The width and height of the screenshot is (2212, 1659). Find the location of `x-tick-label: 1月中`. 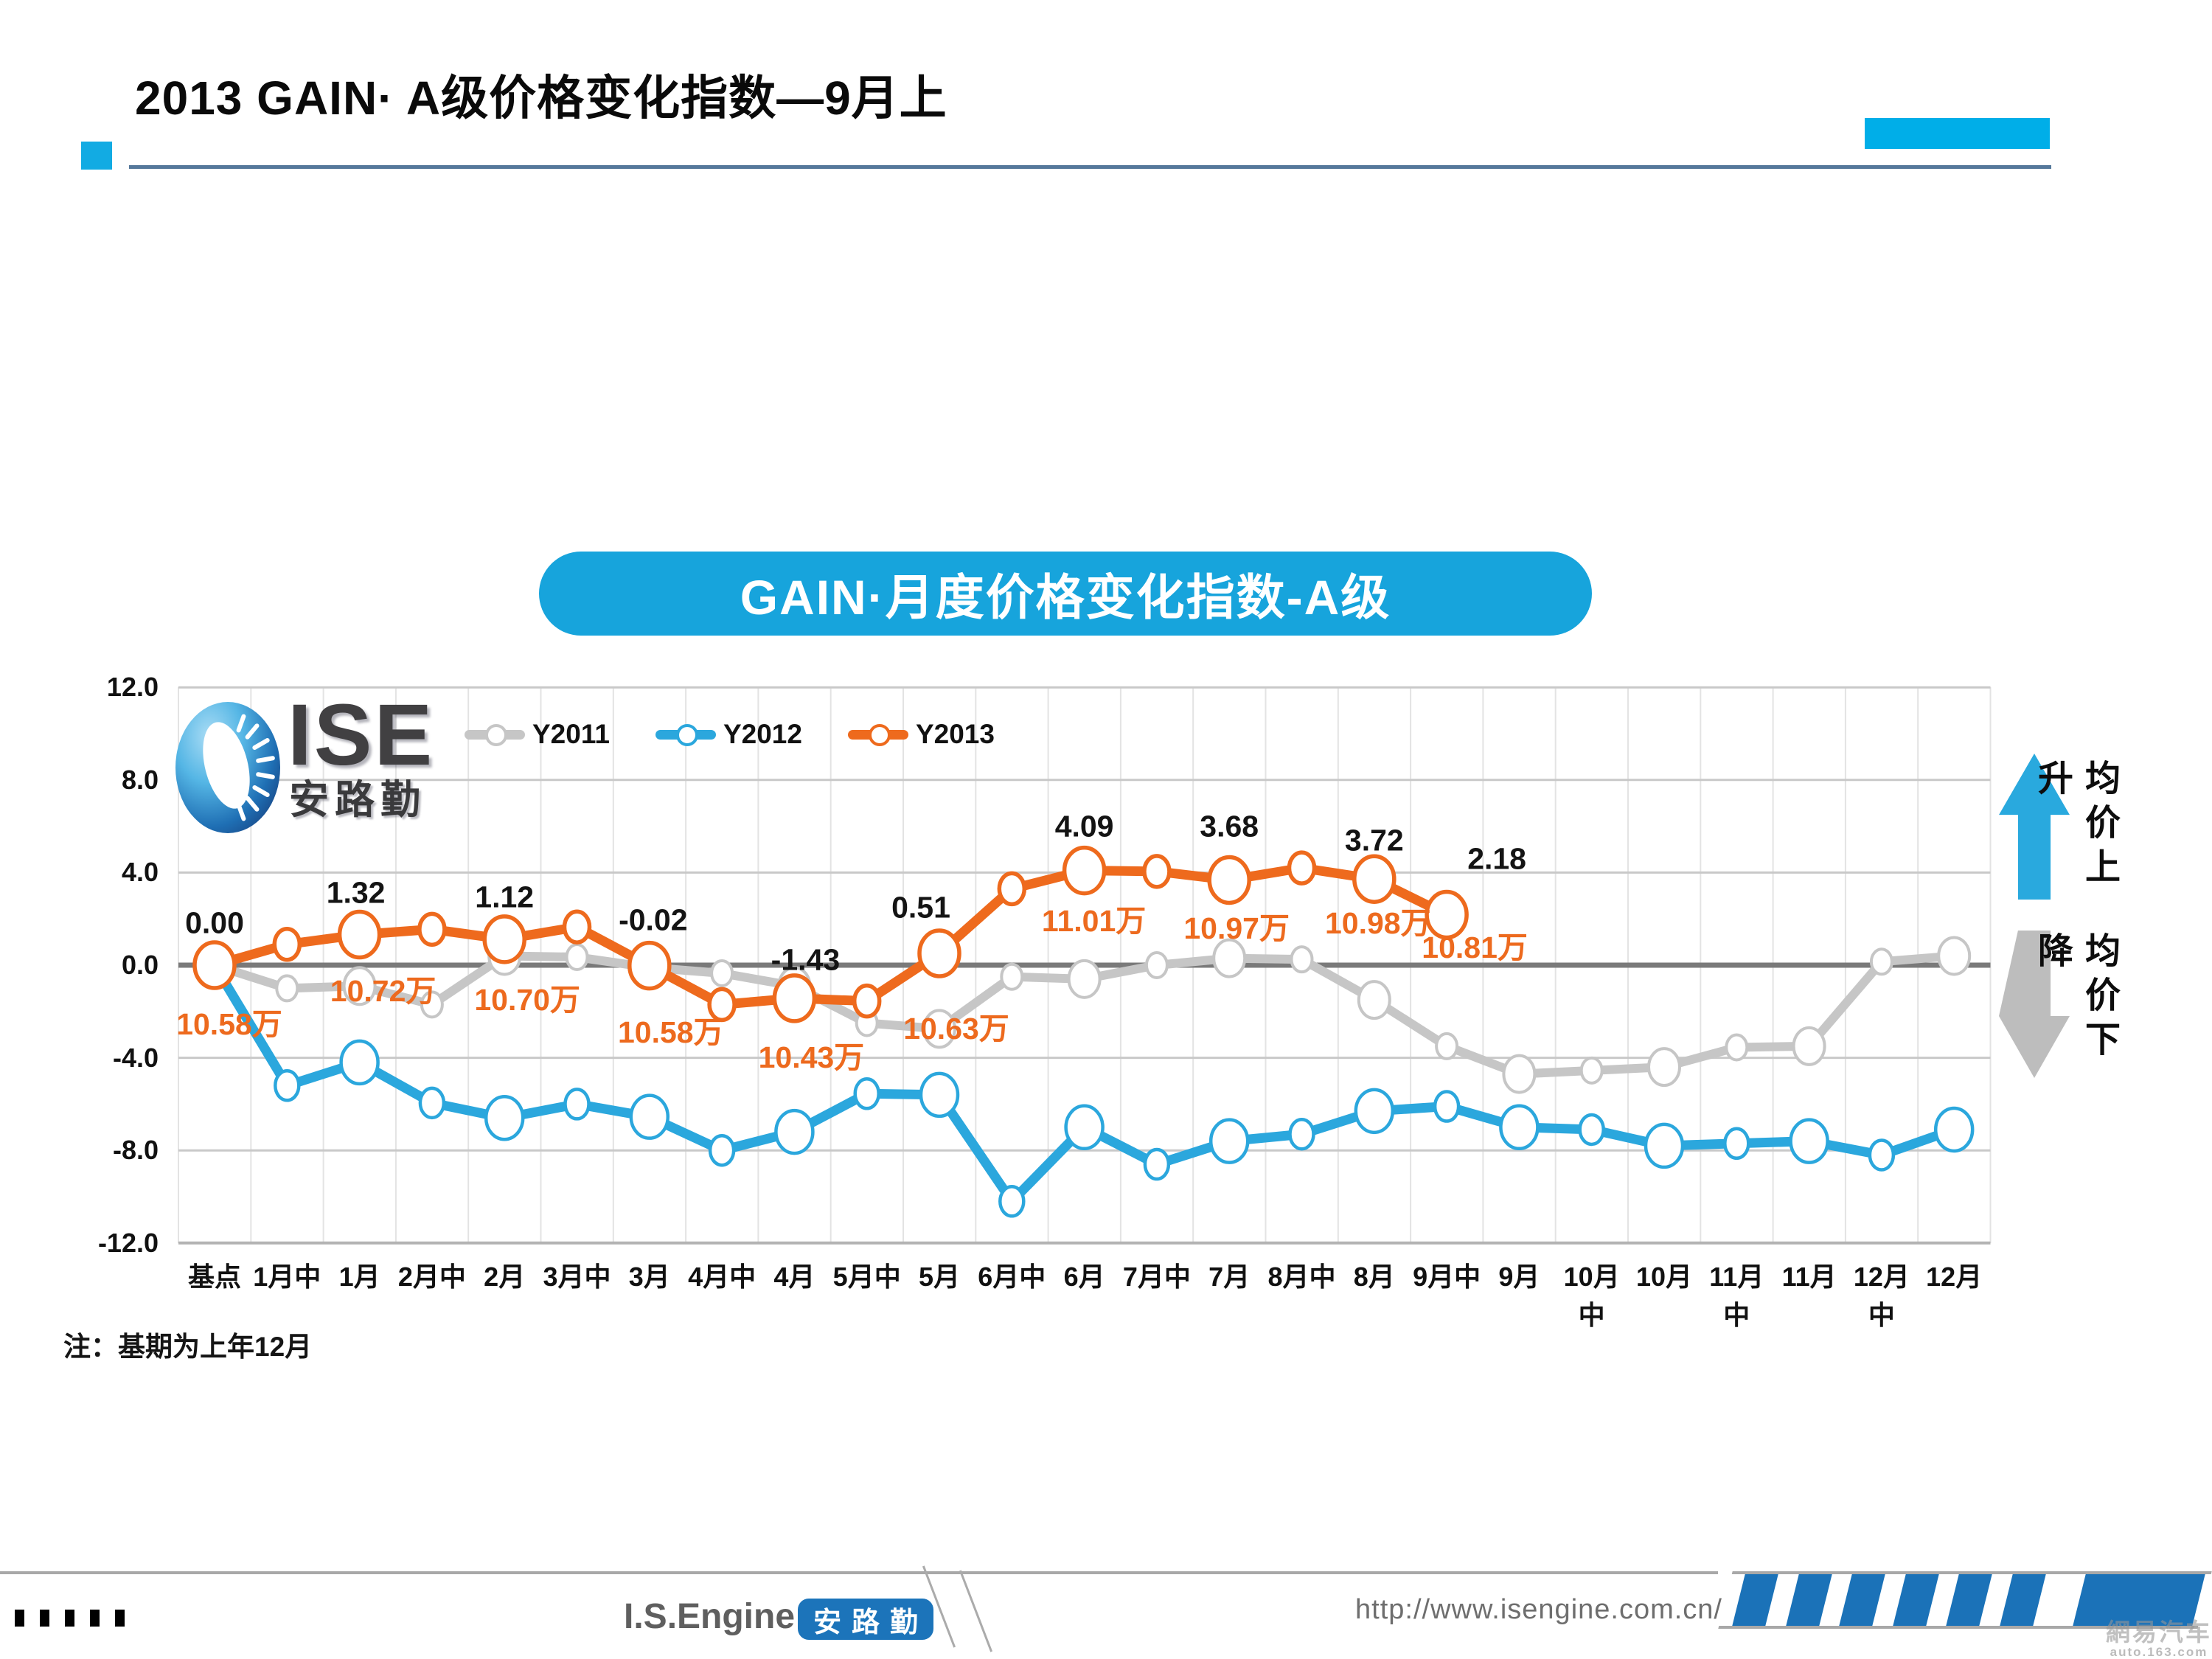

x-tick-label: 1月中 is located at coordinates (287, 1277).